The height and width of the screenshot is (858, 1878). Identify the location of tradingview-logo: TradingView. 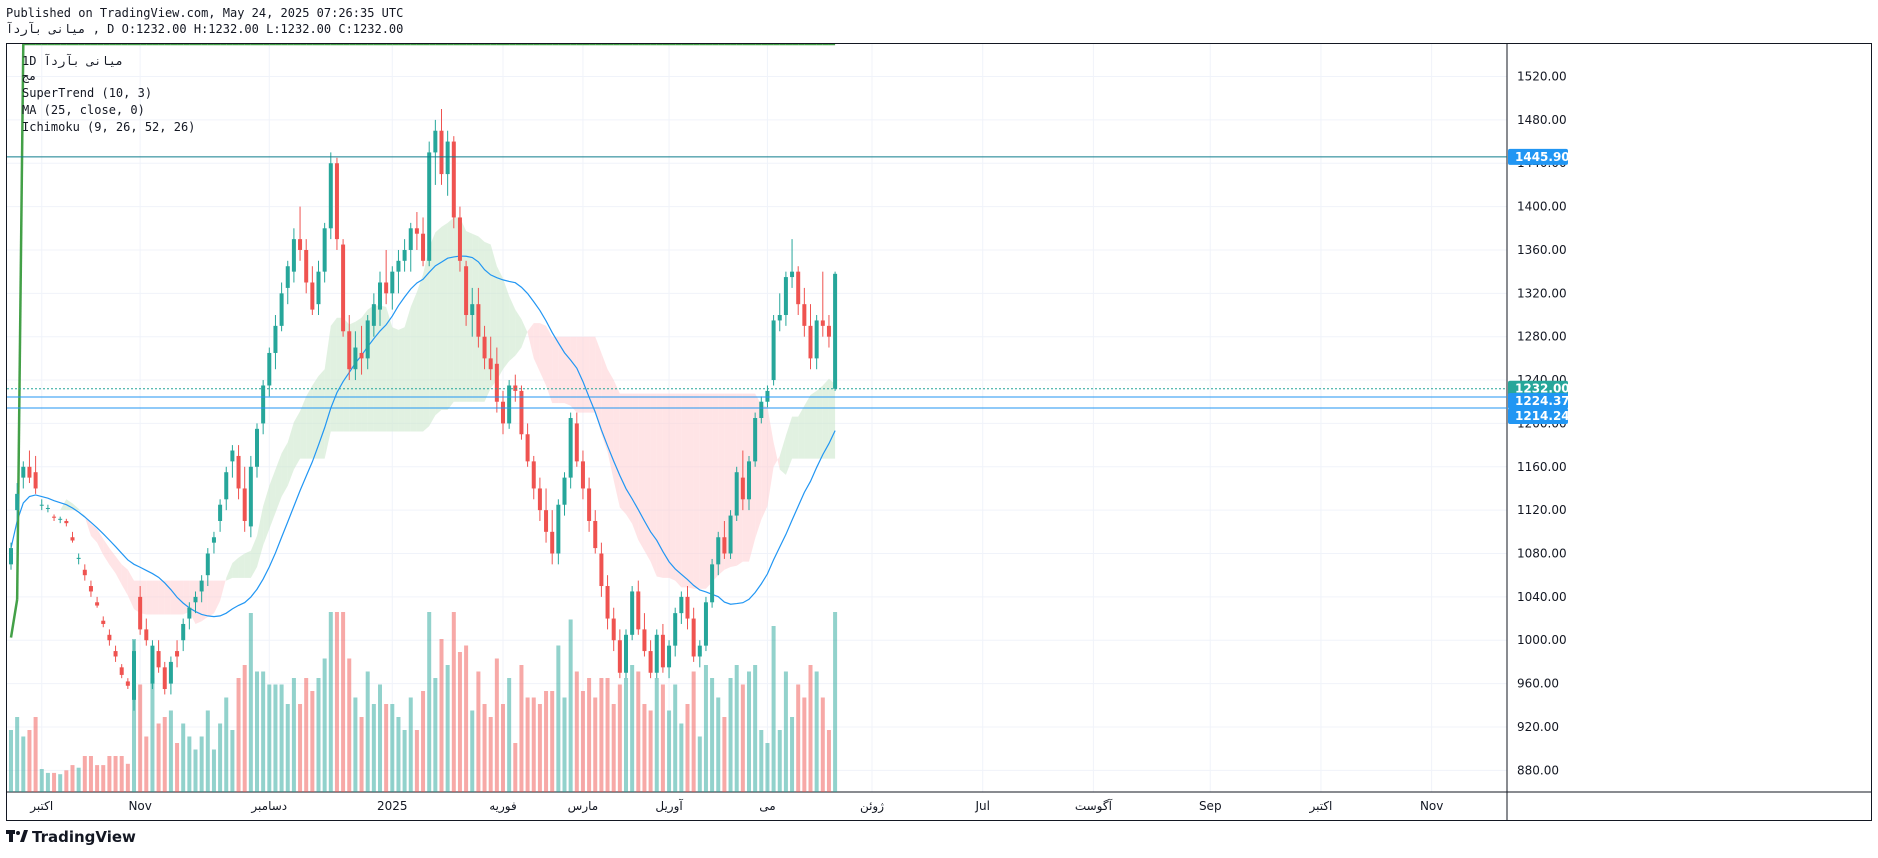
(71, 837).